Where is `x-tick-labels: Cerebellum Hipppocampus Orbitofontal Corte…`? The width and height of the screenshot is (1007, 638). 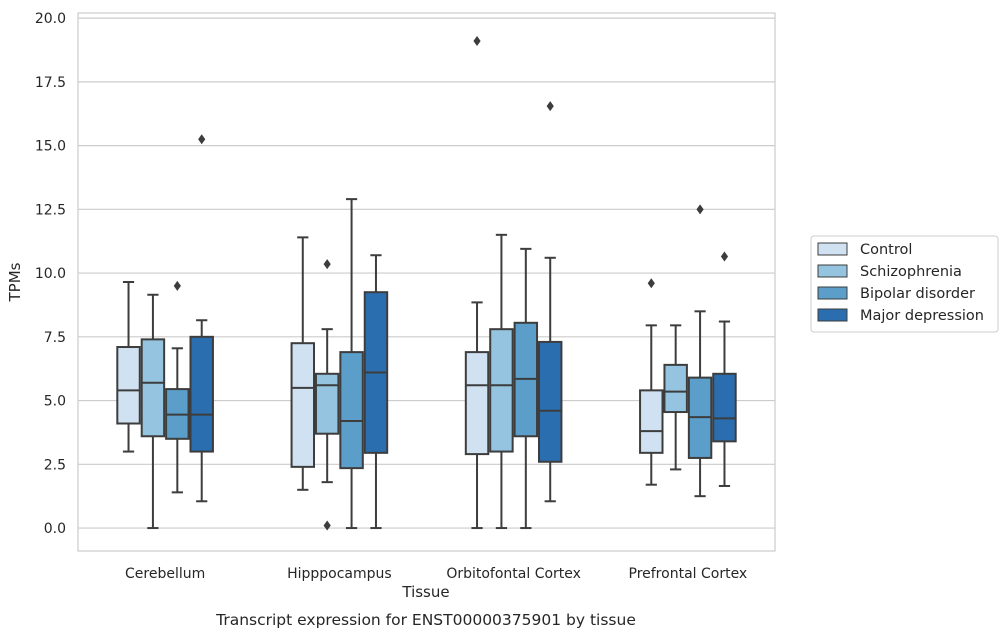
x-tick-labels: Cerebellum Hipppocampus Orbitofontal Corte… is located at coordinates (436, 574).